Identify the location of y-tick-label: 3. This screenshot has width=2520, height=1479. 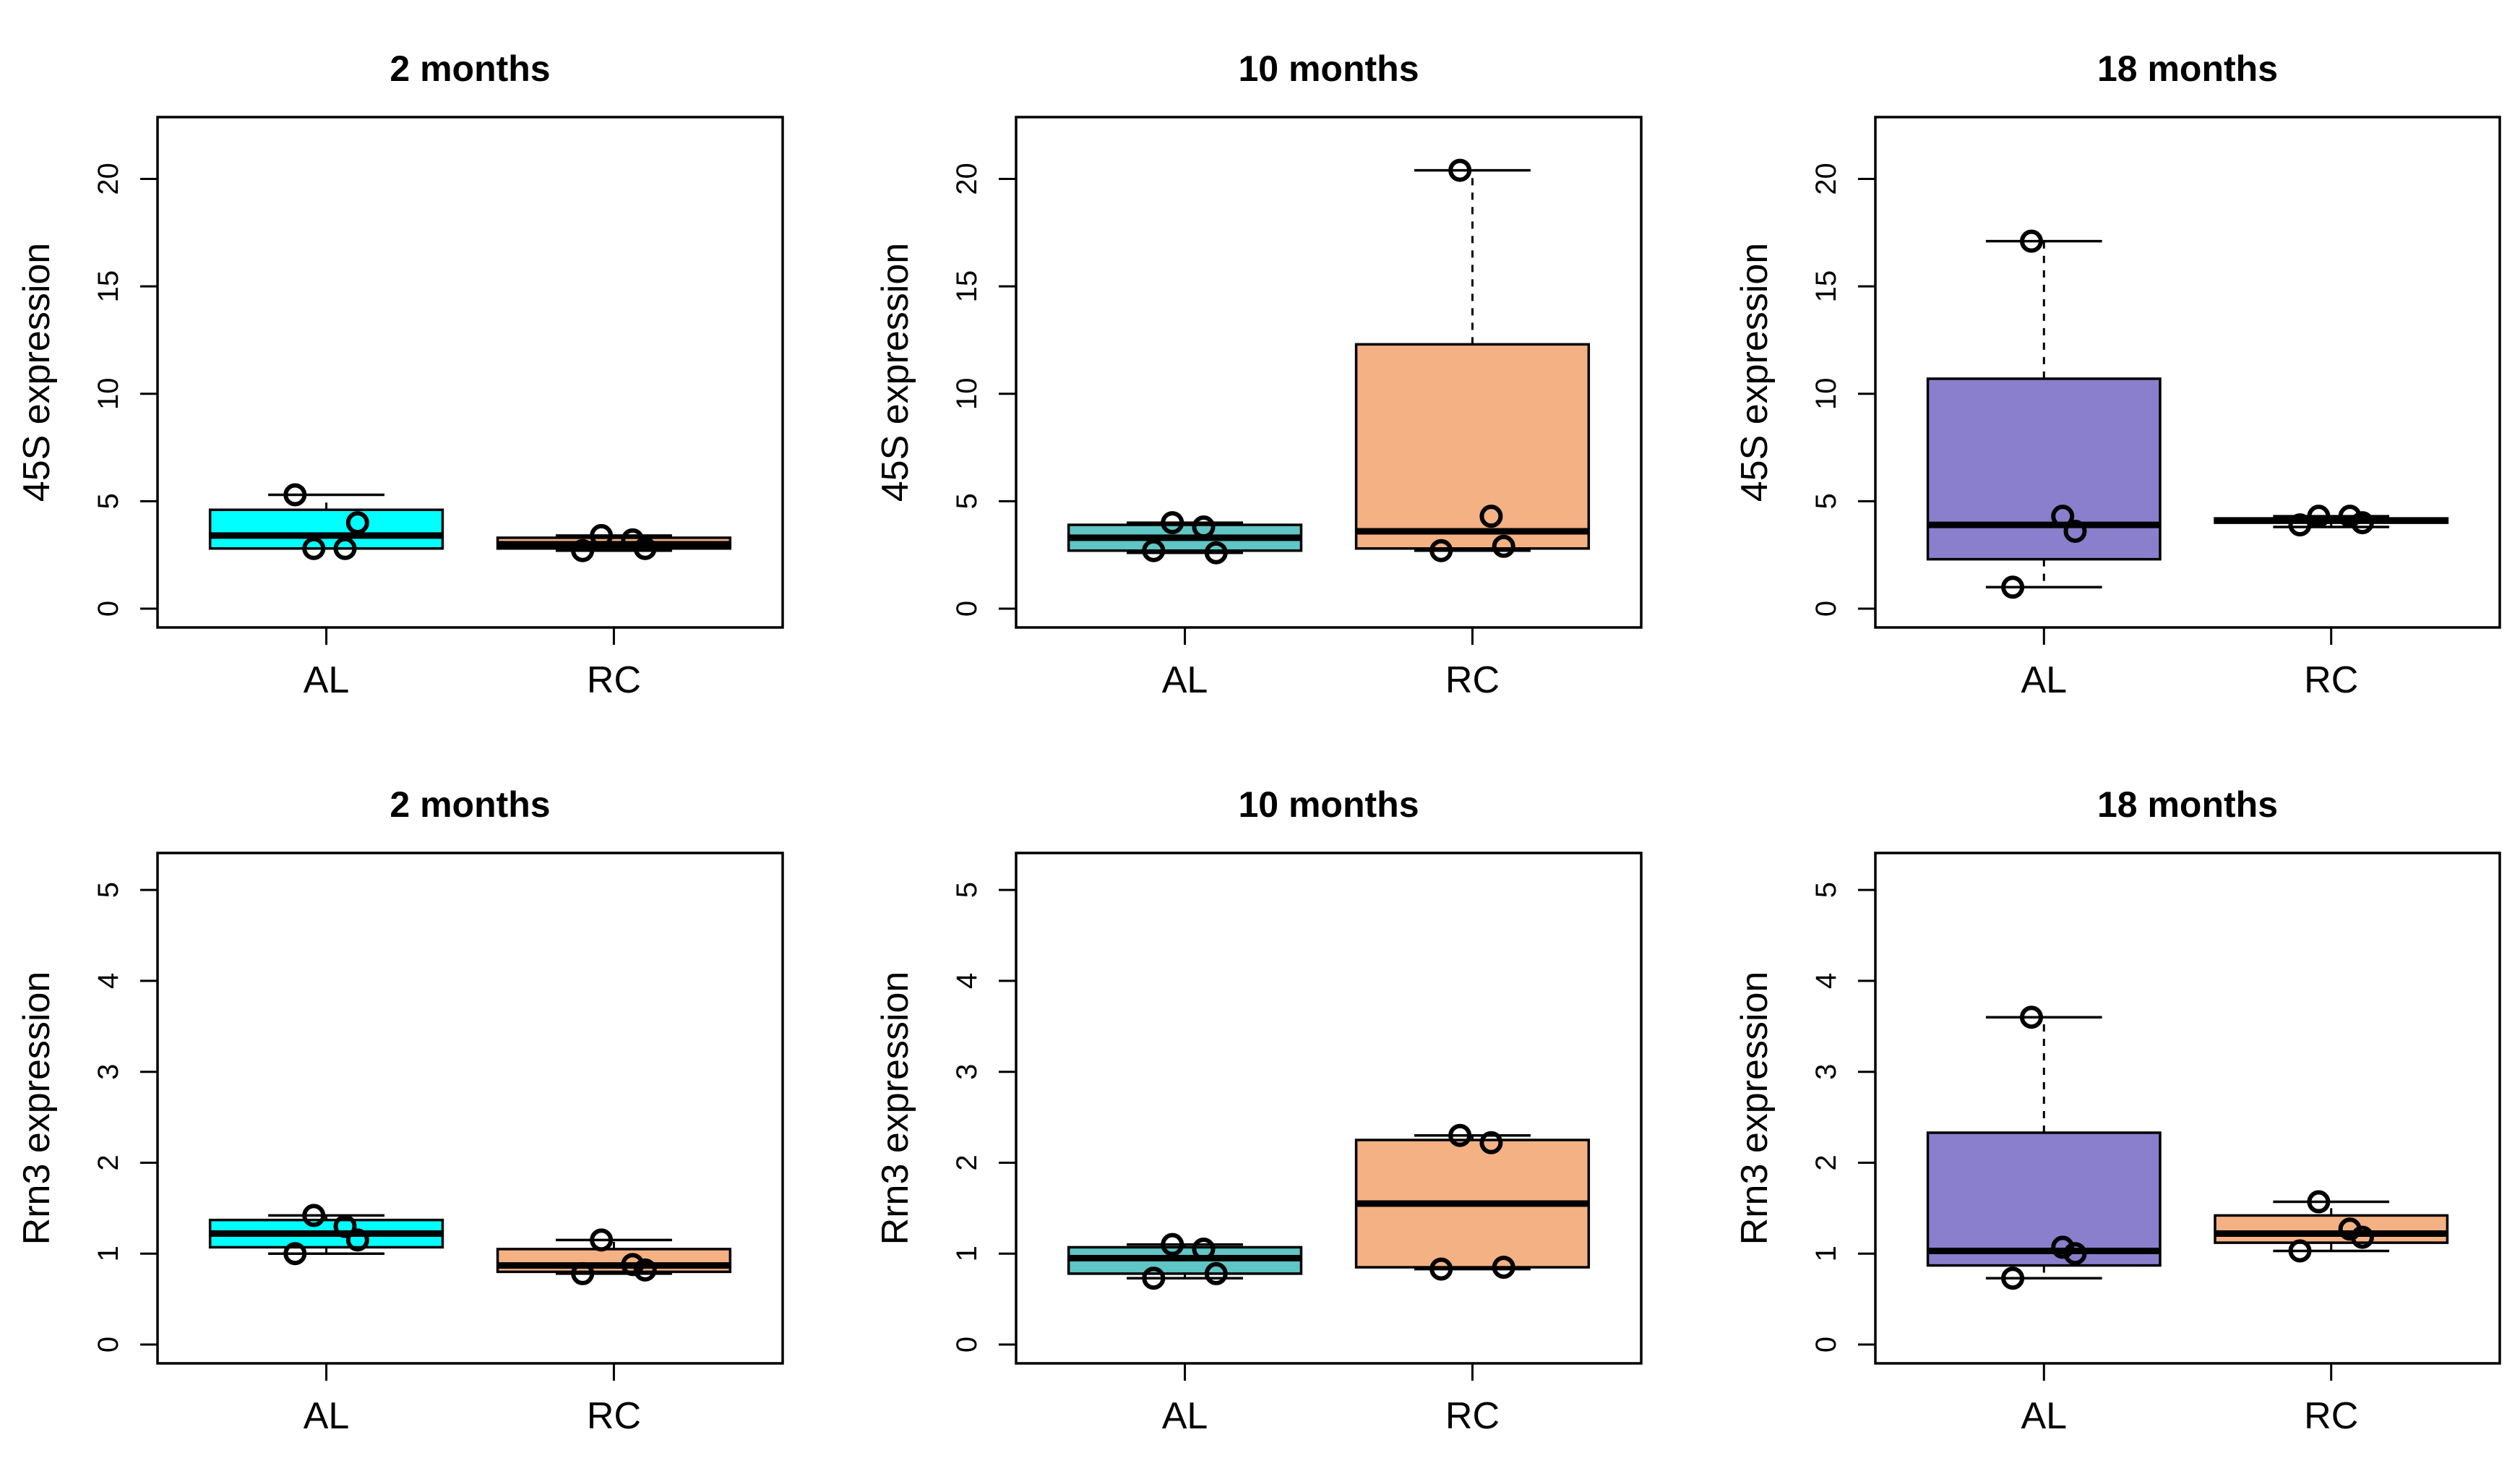
(967, 1072).